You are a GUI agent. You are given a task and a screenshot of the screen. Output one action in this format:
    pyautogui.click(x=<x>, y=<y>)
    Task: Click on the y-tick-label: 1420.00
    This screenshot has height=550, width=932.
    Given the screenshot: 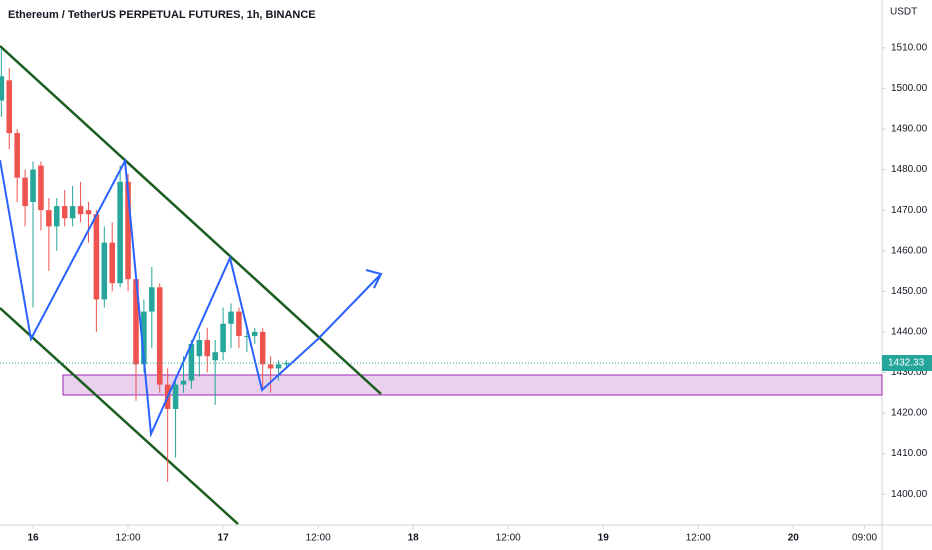 What is the action you would take?
    pyautogui.click(x=909, y=413)
    